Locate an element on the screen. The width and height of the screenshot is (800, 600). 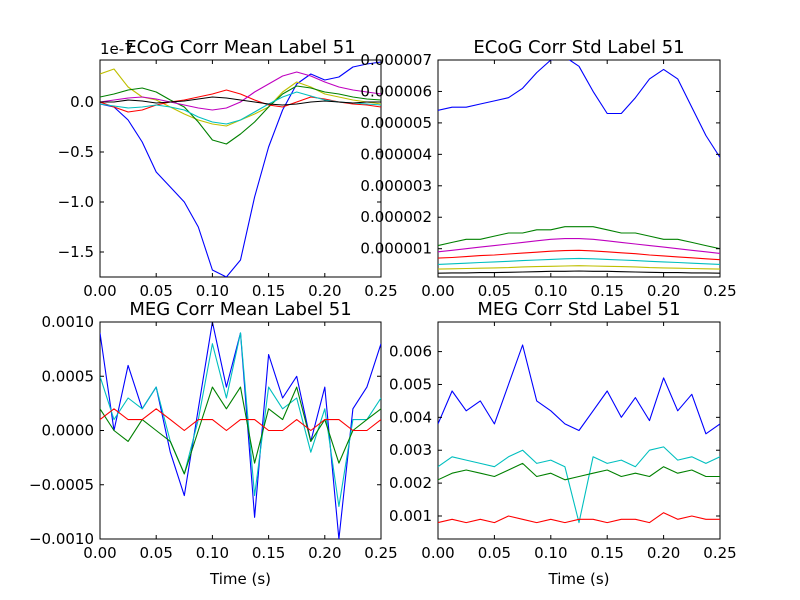
ecog-std-y-tick-label: 0.000004 is located at coordinates (396, 154).